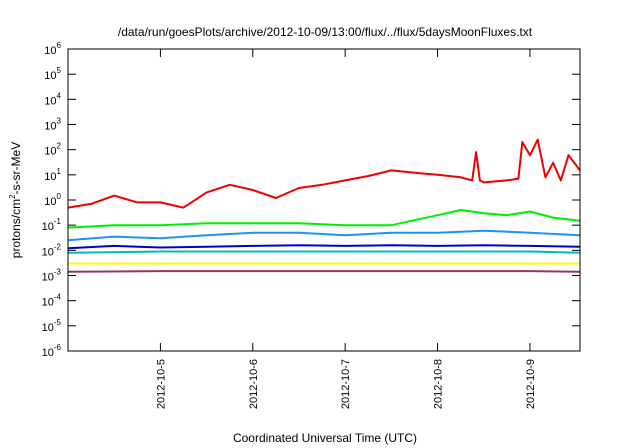 Image resolution: width=640 pixels, height=448 pixels. Describe the element at coordinates (52, 175) in the screenshot. I see `y-tick-label: 10¹` at that location.